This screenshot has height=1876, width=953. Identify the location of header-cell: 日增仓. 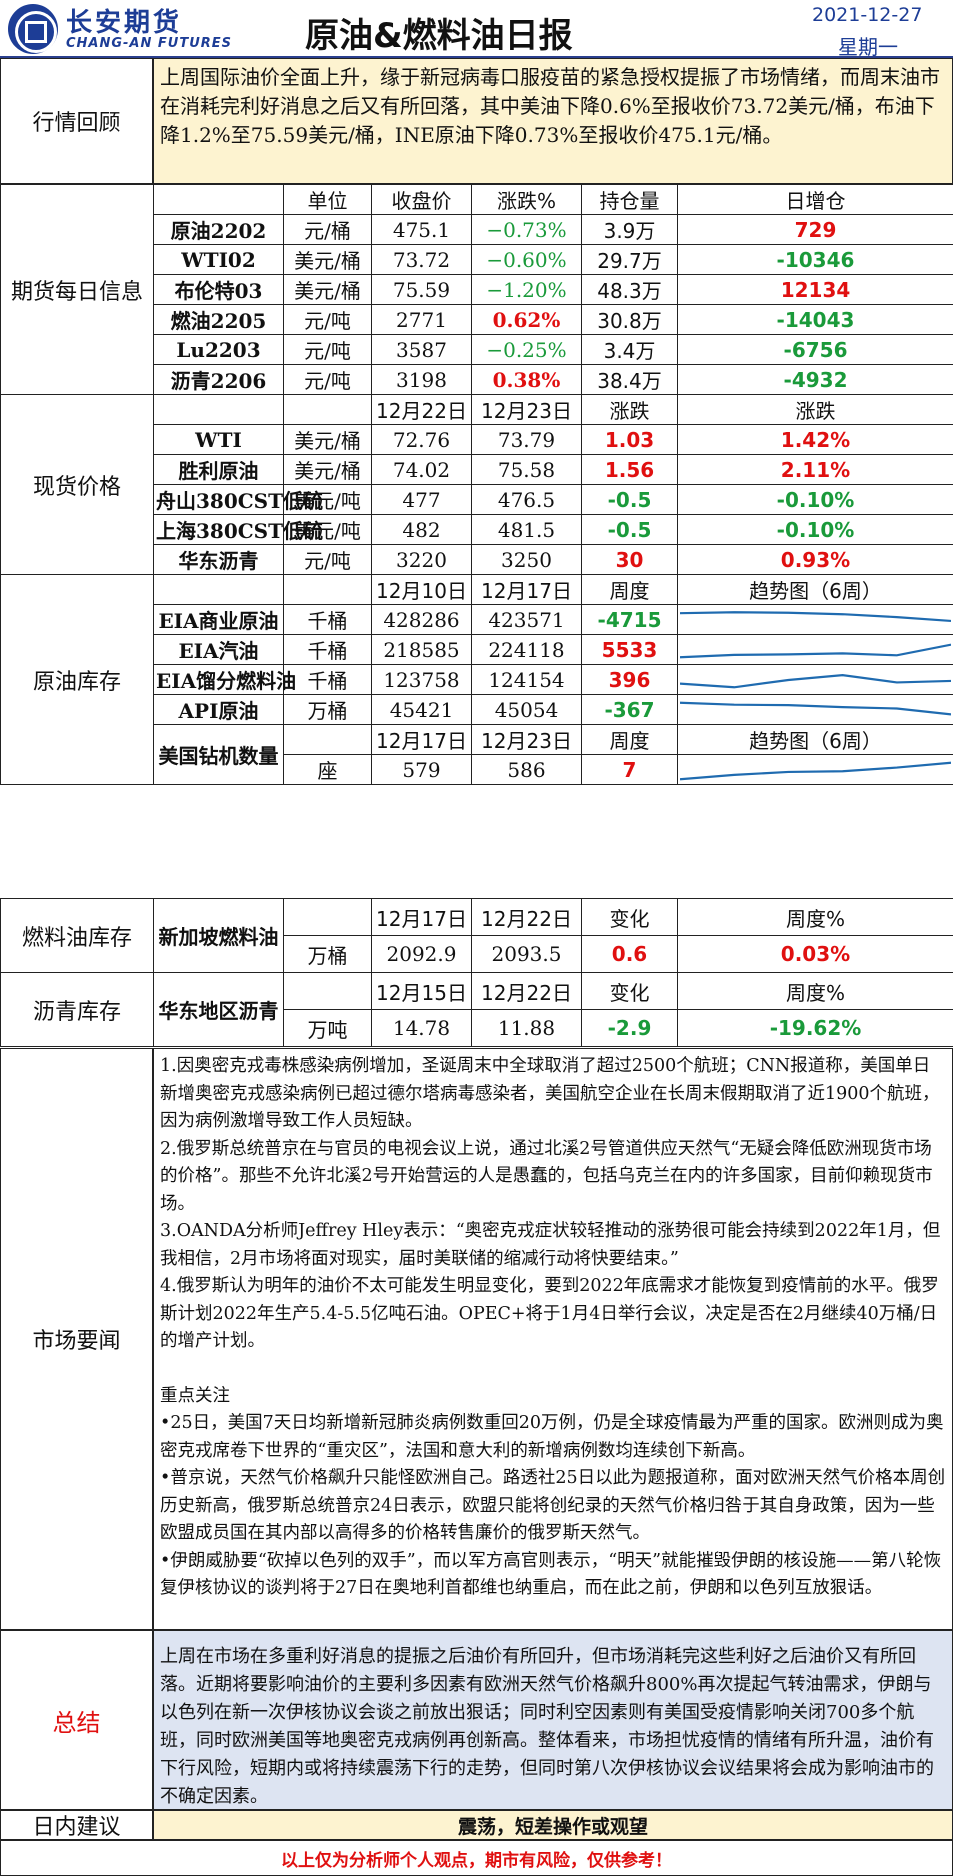
(815, 199).